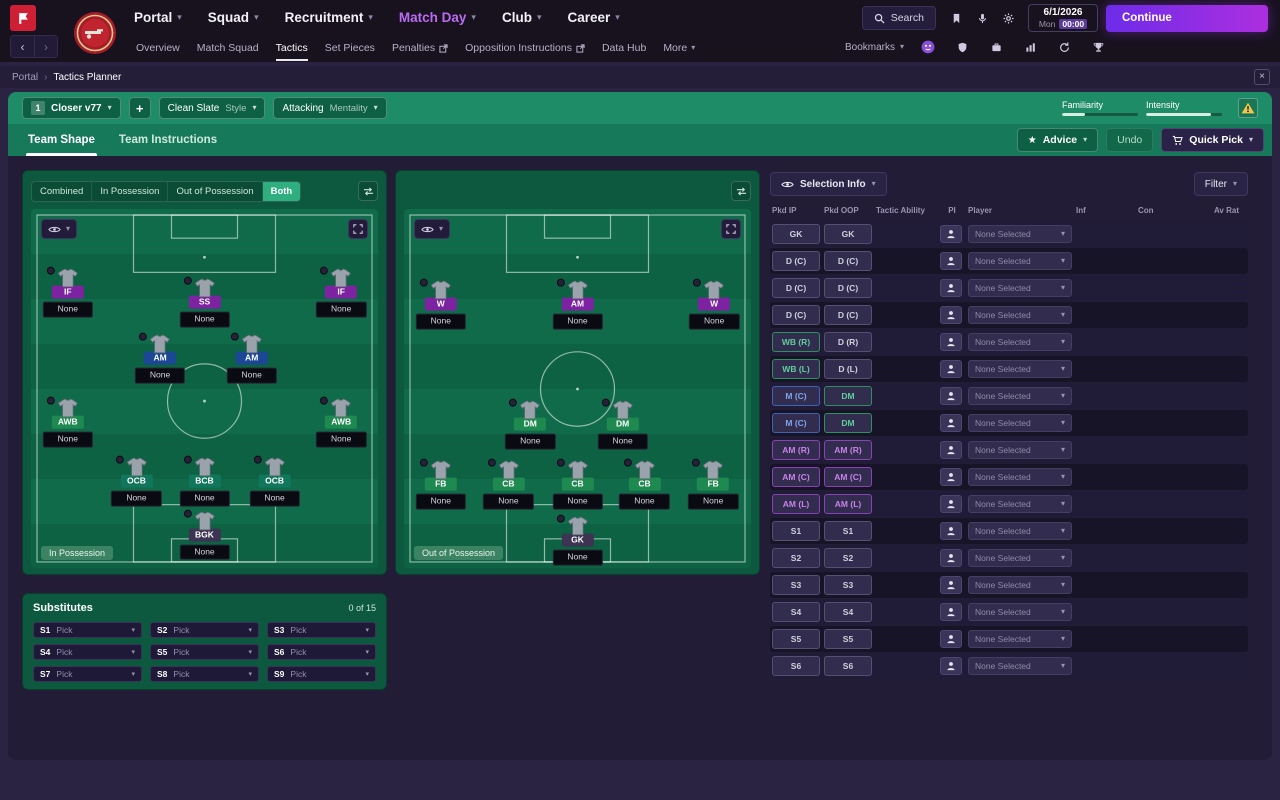  Describe the element at coordinates (956, 18) in the screenshot. I see `bookmark-button` at that location.